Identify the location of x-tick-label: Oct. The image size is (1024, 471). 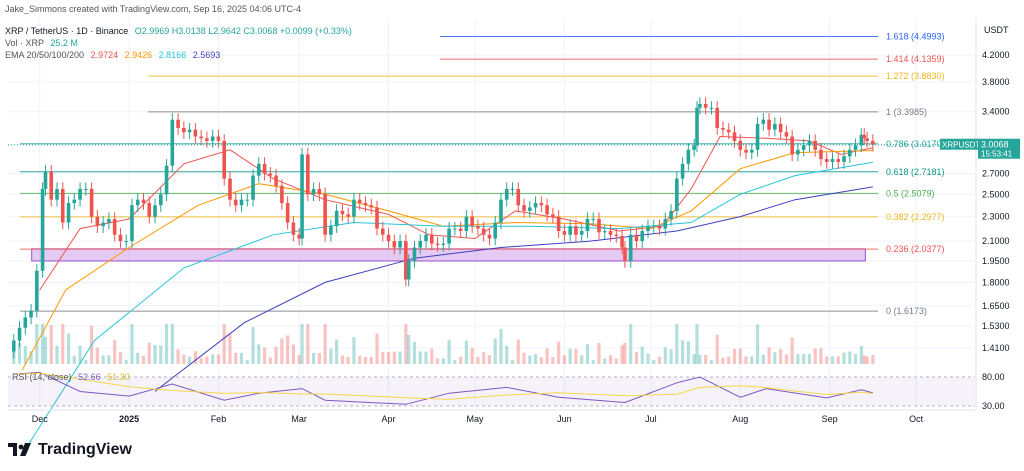
(916, 419).